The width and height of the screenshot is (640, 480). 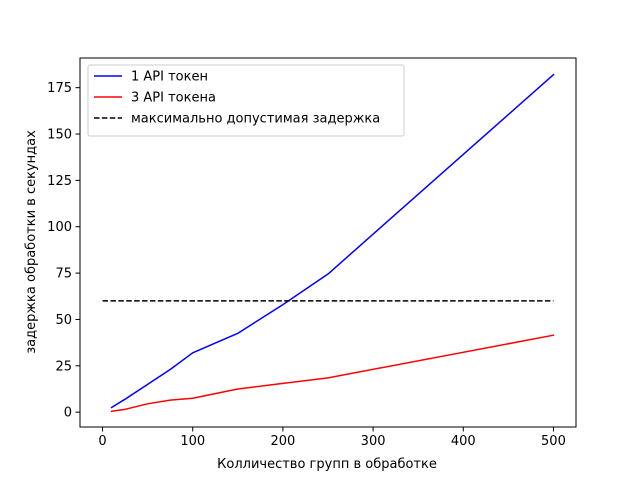 I want to click on x-tick-label: 100, so click(x=192, y=441).